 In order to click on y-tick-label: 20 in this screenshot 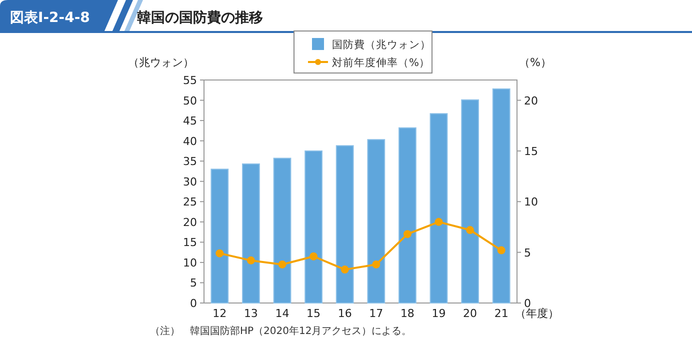, I will do `click(190, 222)`.